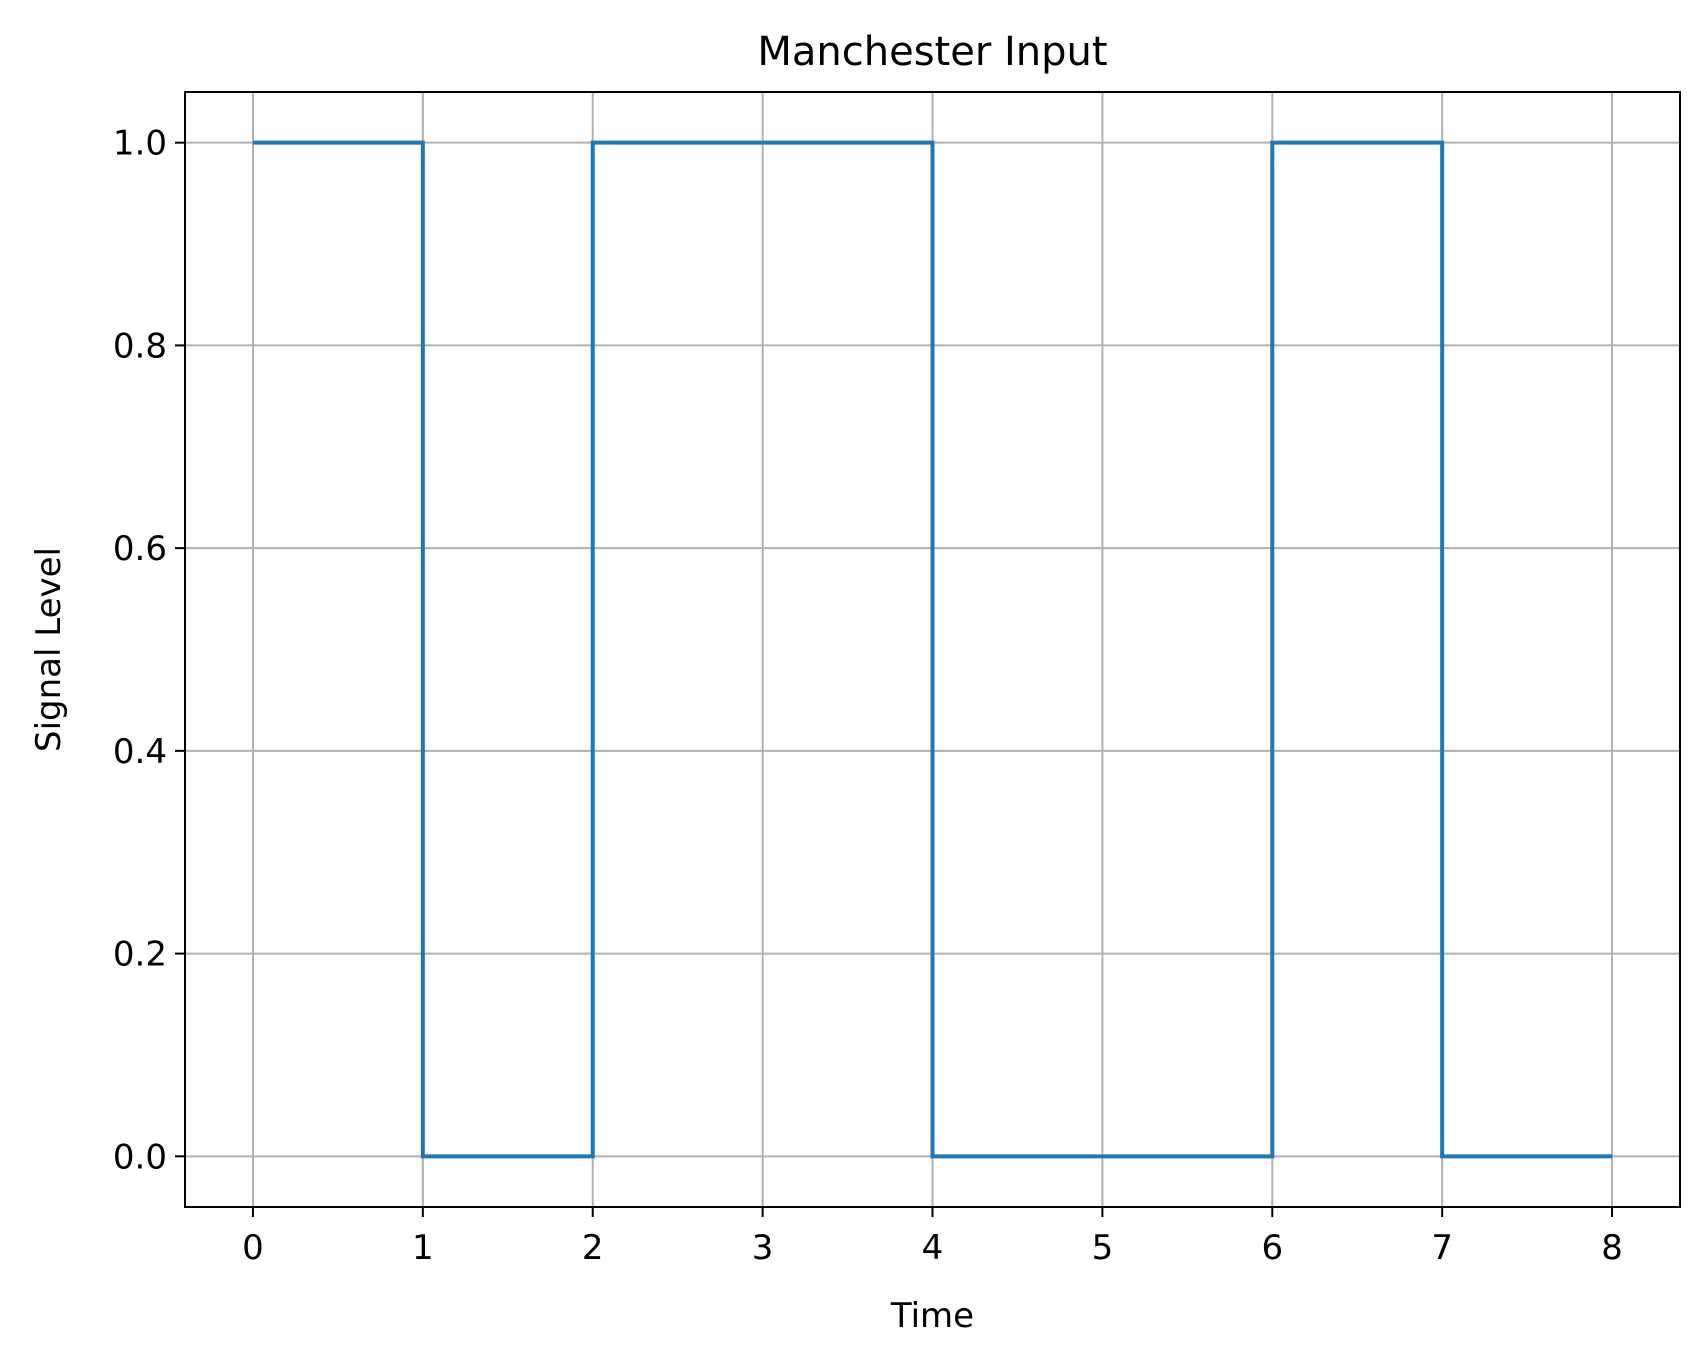  What do you see at coordinates (140, 549) in the screenshot?
I see `y-tick-label: 0.6` at bounding box center [140, 549].